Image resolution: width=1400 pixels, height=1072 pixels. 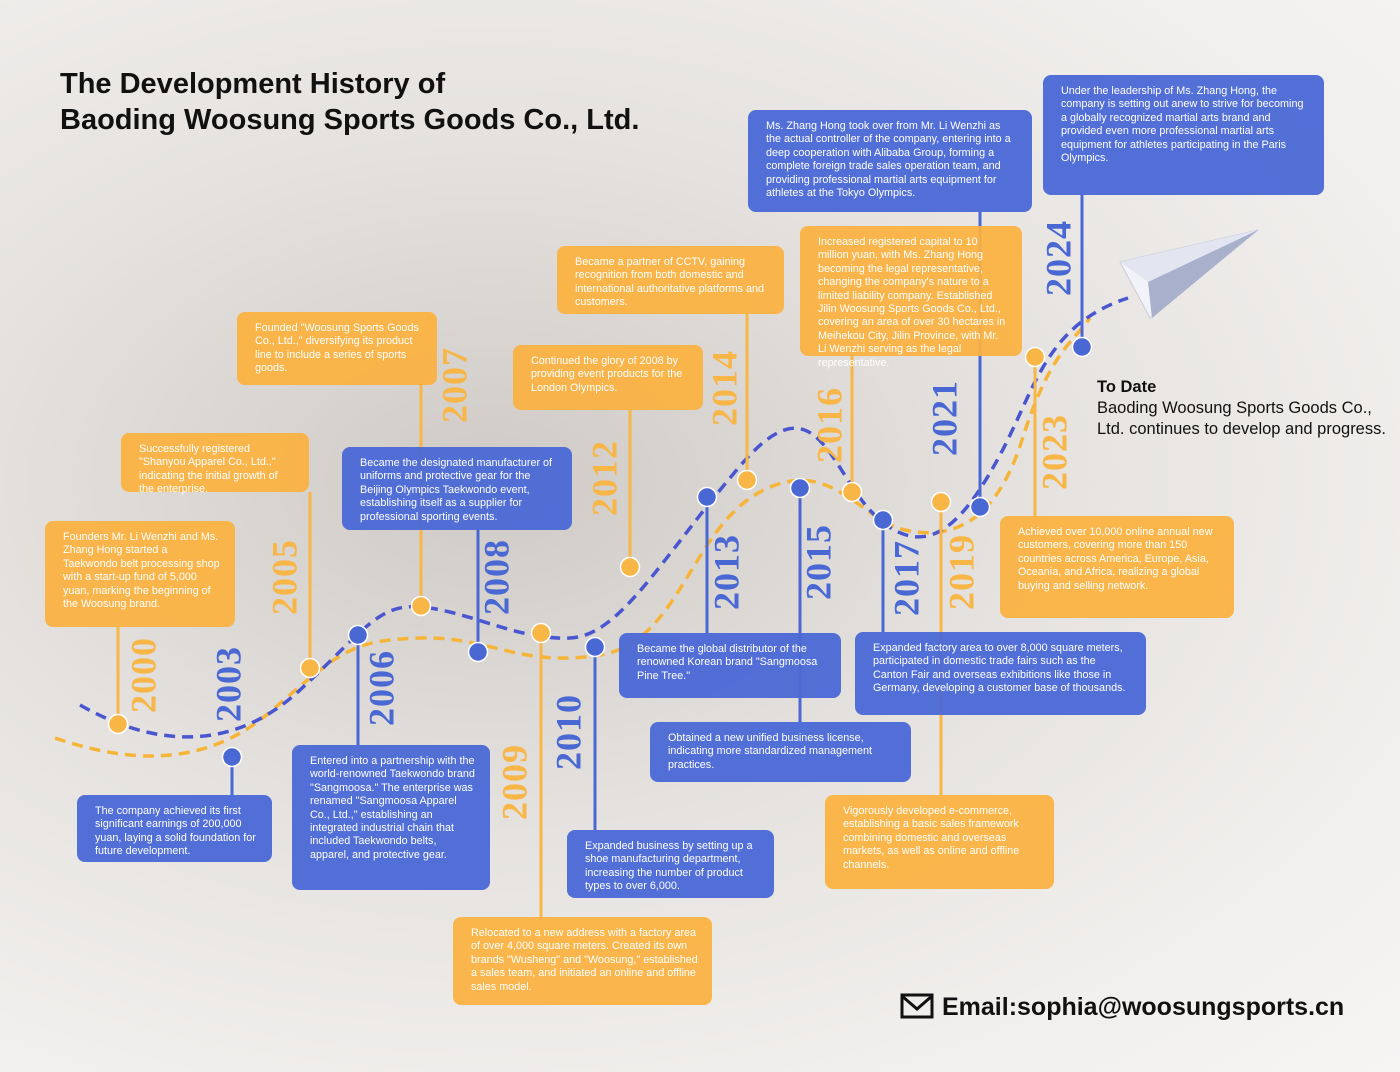 What do you see at coordinates (514, 782) in the screenshot?
I see `year-label: 2009` at bounding box center [514, 782].